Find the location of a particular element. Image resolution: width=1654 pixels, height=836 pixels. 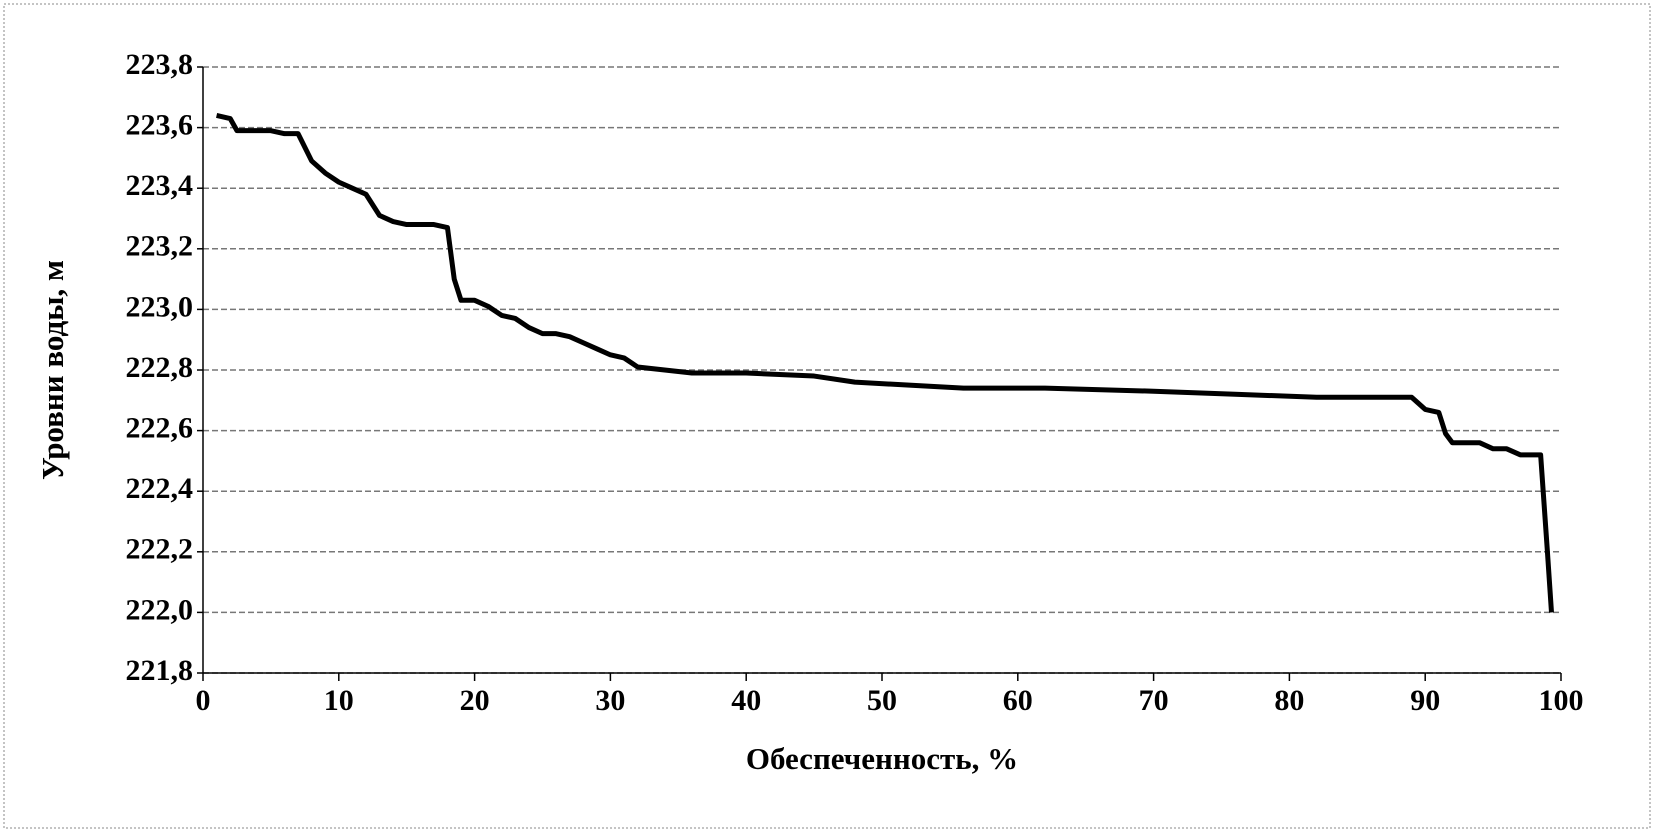

x-tick-label: 40 is located at coordinates (746, 700).